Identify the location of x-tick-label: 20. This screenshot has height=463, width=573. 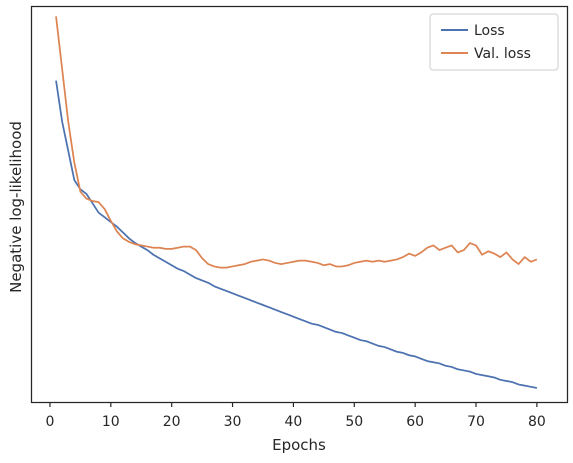
(172, 422).